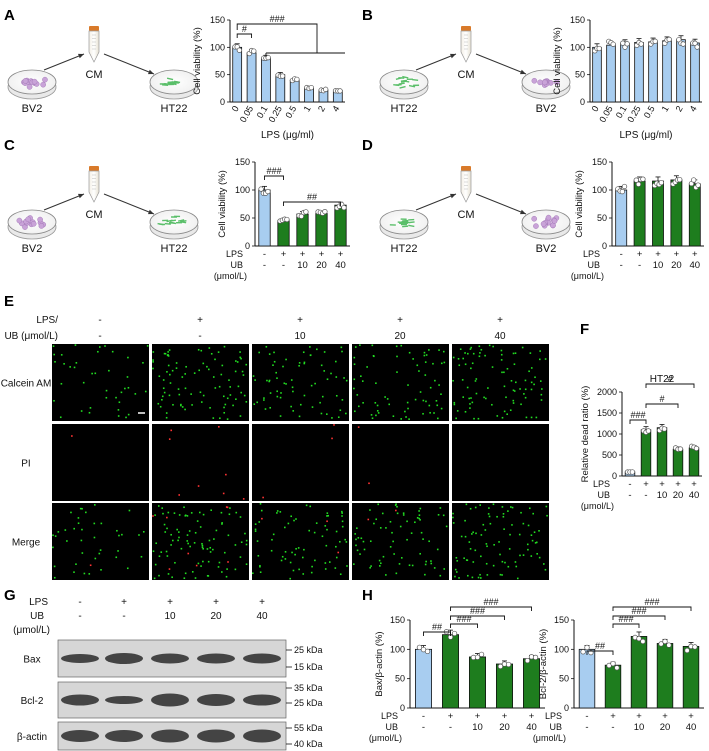 The image size is (709, 751). What do you see at coordinates (582, 102) in the screenshot?
I see `y-tick-label: 0` at bounding box center [582, 102].